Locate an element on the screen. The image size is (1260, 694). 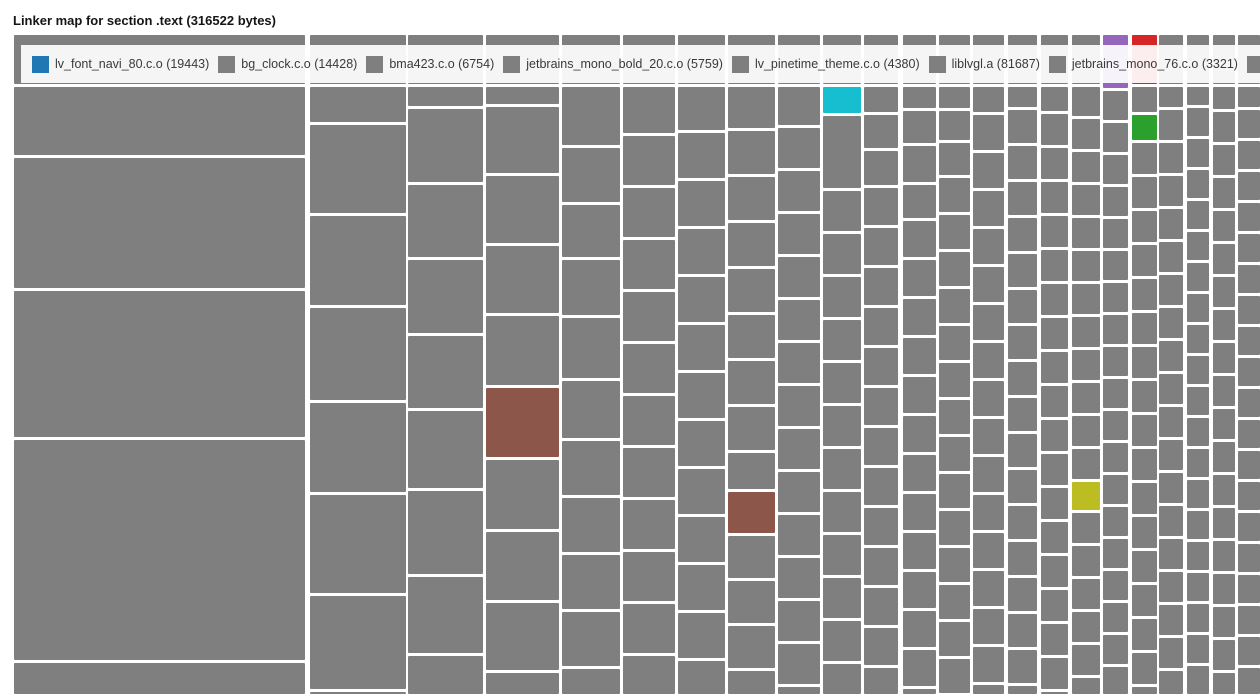
legend-item: liblvgl.a (81687) is located at coordinates (984, 64).